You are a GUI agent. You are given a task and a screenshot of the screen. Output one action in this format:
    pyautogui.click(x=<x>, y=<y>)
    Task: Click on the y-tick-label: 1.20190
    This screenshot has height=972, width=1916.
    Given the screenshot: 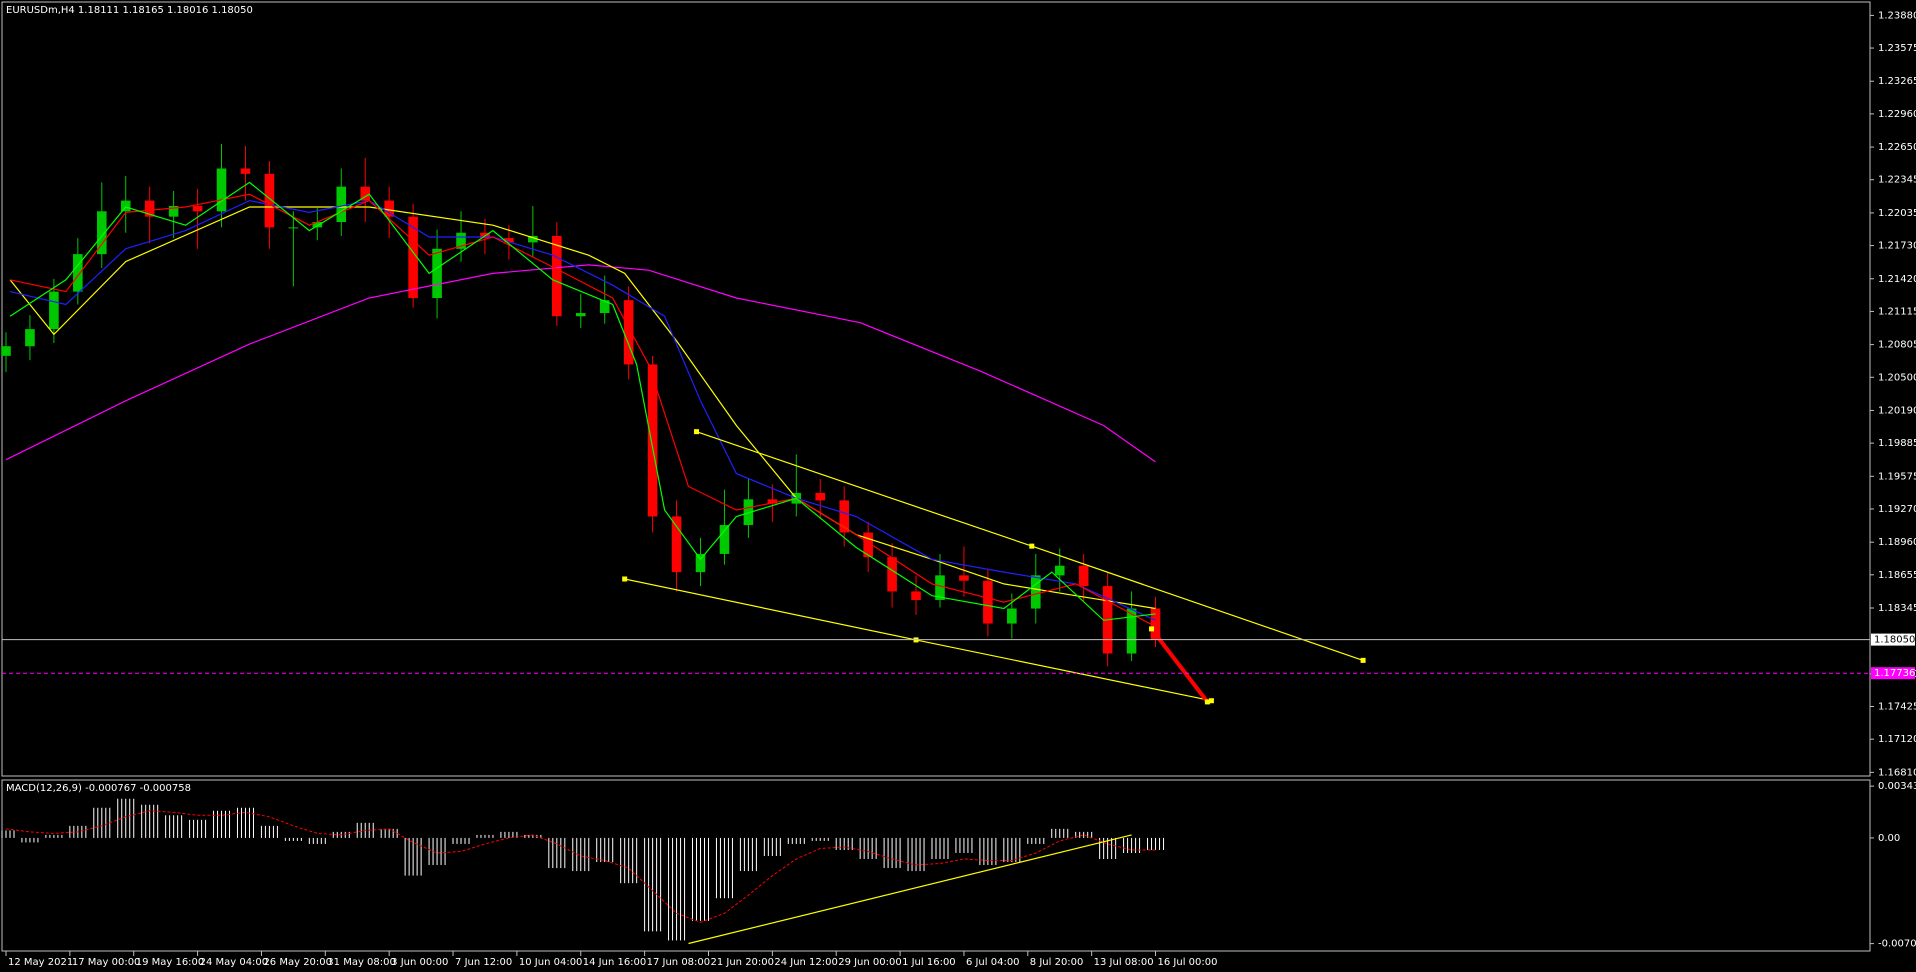 What is the action you would take?
    pyautogui.click(x=1897, y=410)
    